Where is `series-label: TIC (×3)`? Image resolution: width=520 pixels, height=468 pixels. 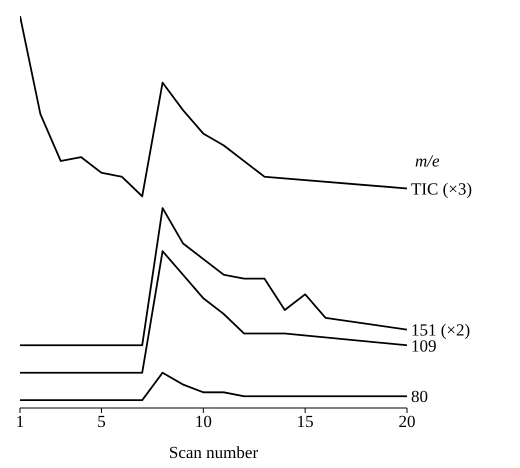
series-label: TIC (×3) is located at coordinates (441, 188).